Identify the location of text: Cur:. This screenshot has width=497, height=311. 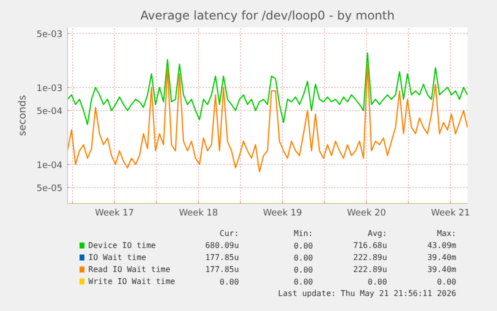
(229, 233).